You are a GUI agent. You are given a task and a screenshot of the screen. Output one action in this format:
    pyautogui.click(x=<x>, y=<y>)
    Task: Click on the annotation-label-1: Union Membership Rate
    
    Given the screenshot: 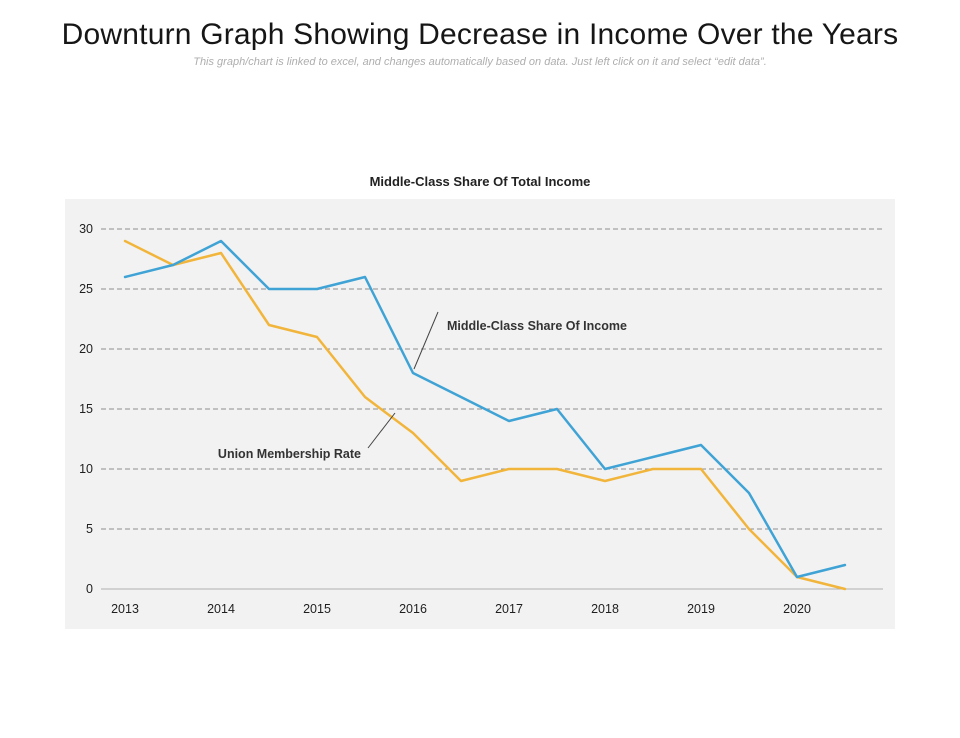 What is the action you would take?
    pyautogui.click(x=289, y=454)
    